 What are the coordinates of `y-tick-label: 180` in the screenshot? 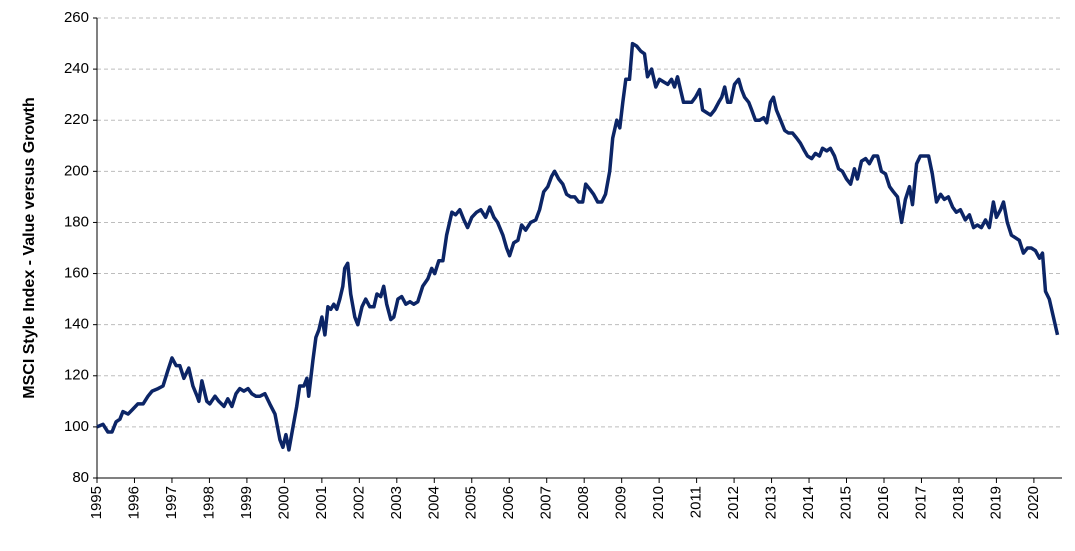 It's located at (76, 221).